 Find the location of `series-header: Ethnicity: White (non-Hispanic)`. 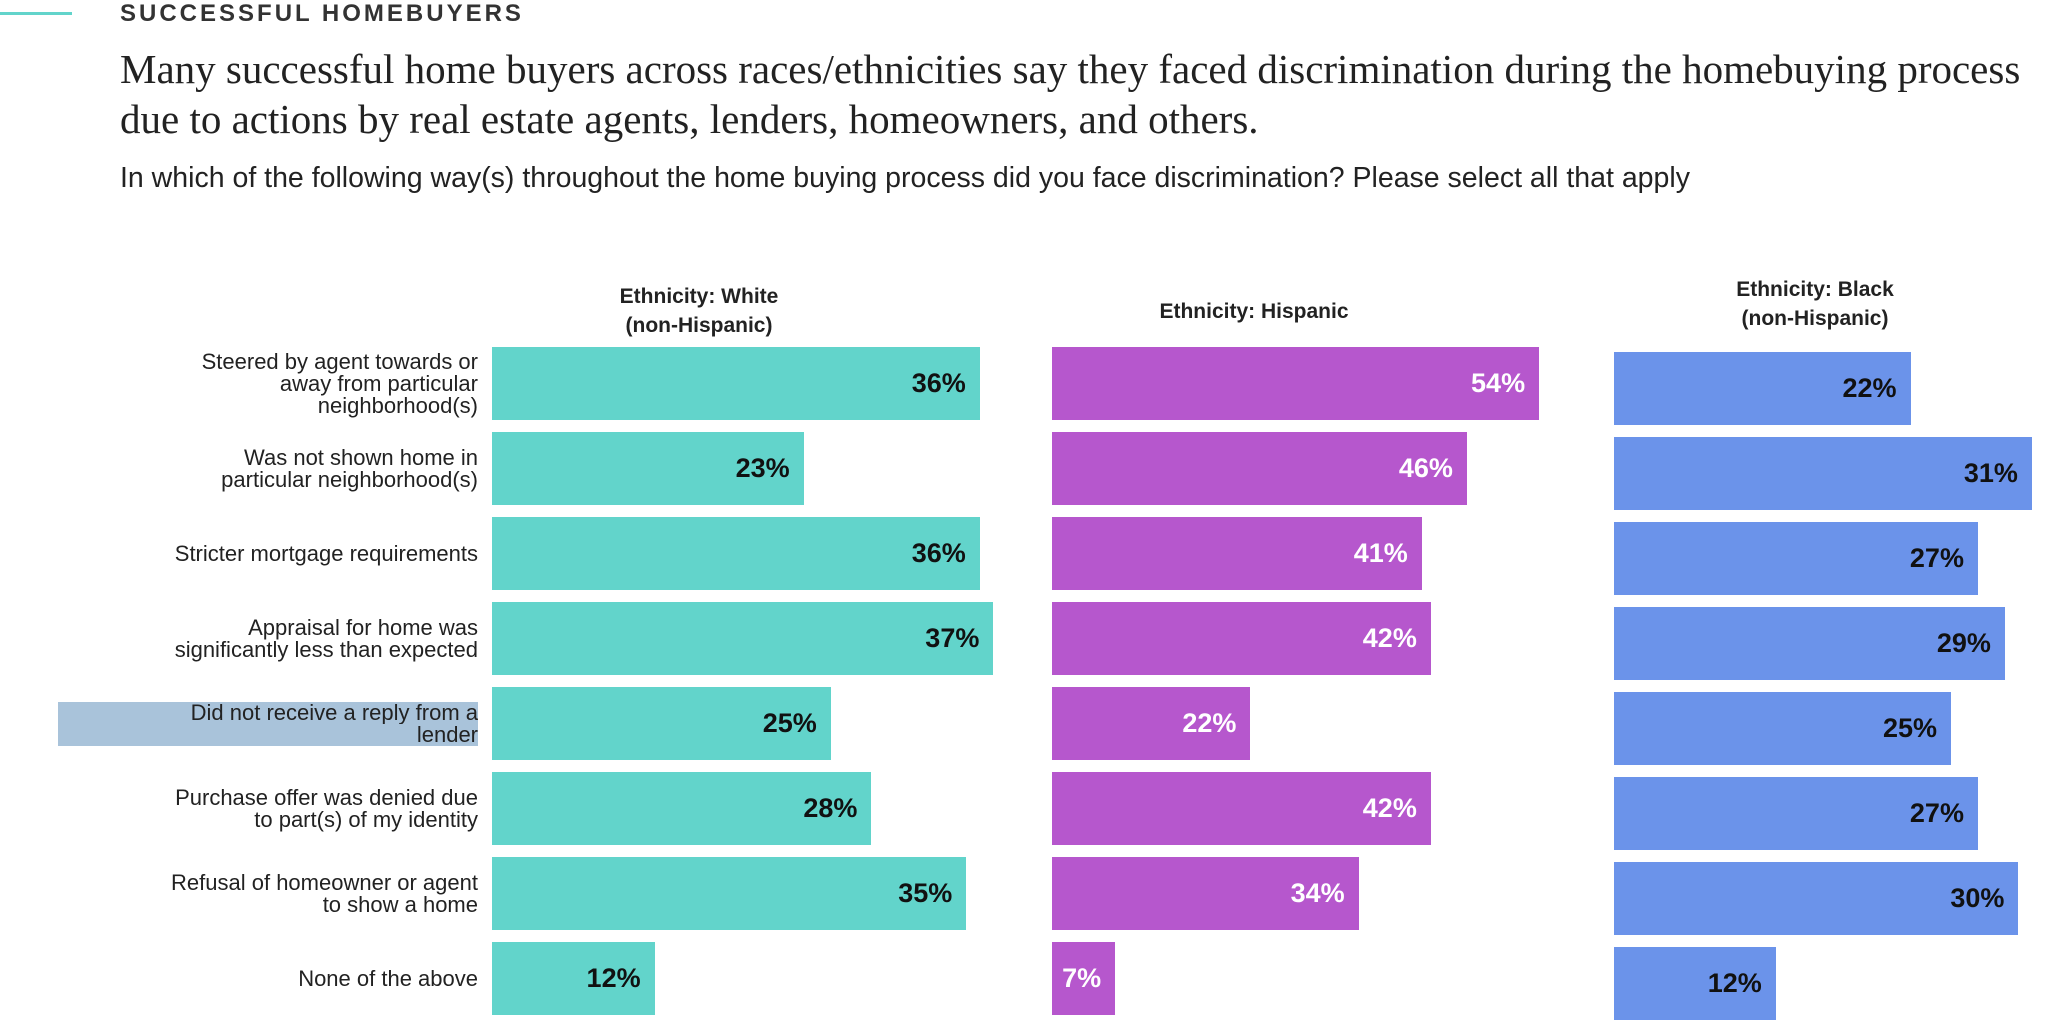

series-header: Ethnicity: White (non-Hispanic) is located at coordinates (699, 311).